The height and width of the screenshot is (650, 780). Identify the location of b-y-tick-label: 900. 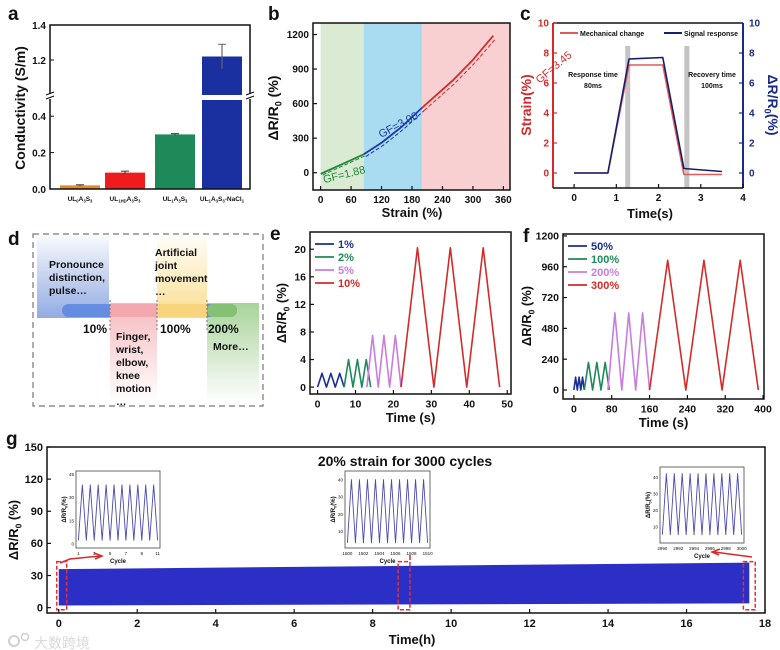
(300, 70).